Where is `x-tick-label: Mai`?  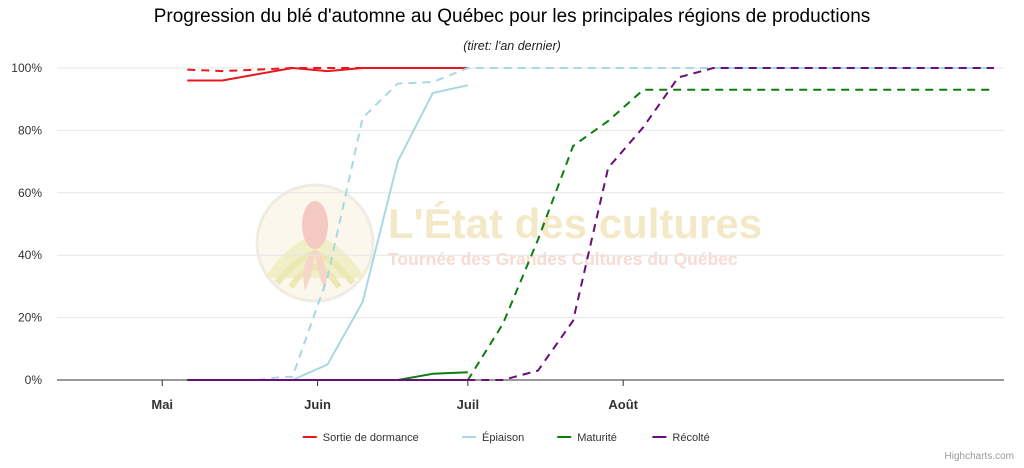 x-tick-label: Mai is located at coordinates (162, 404).